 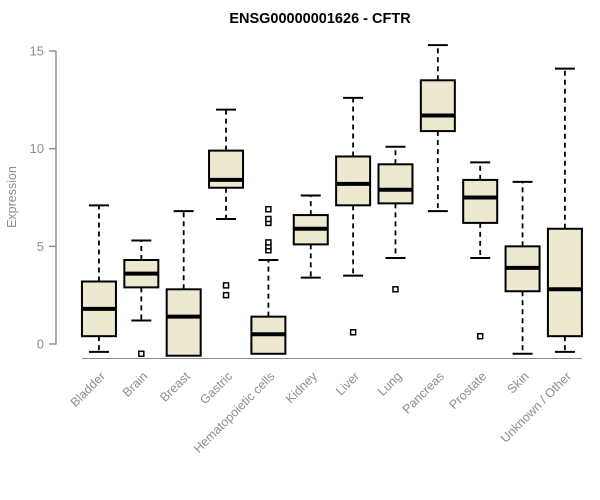 I want to click on chart-title: ENSG00000001626 - CFTR, so click(x=320, y=19).